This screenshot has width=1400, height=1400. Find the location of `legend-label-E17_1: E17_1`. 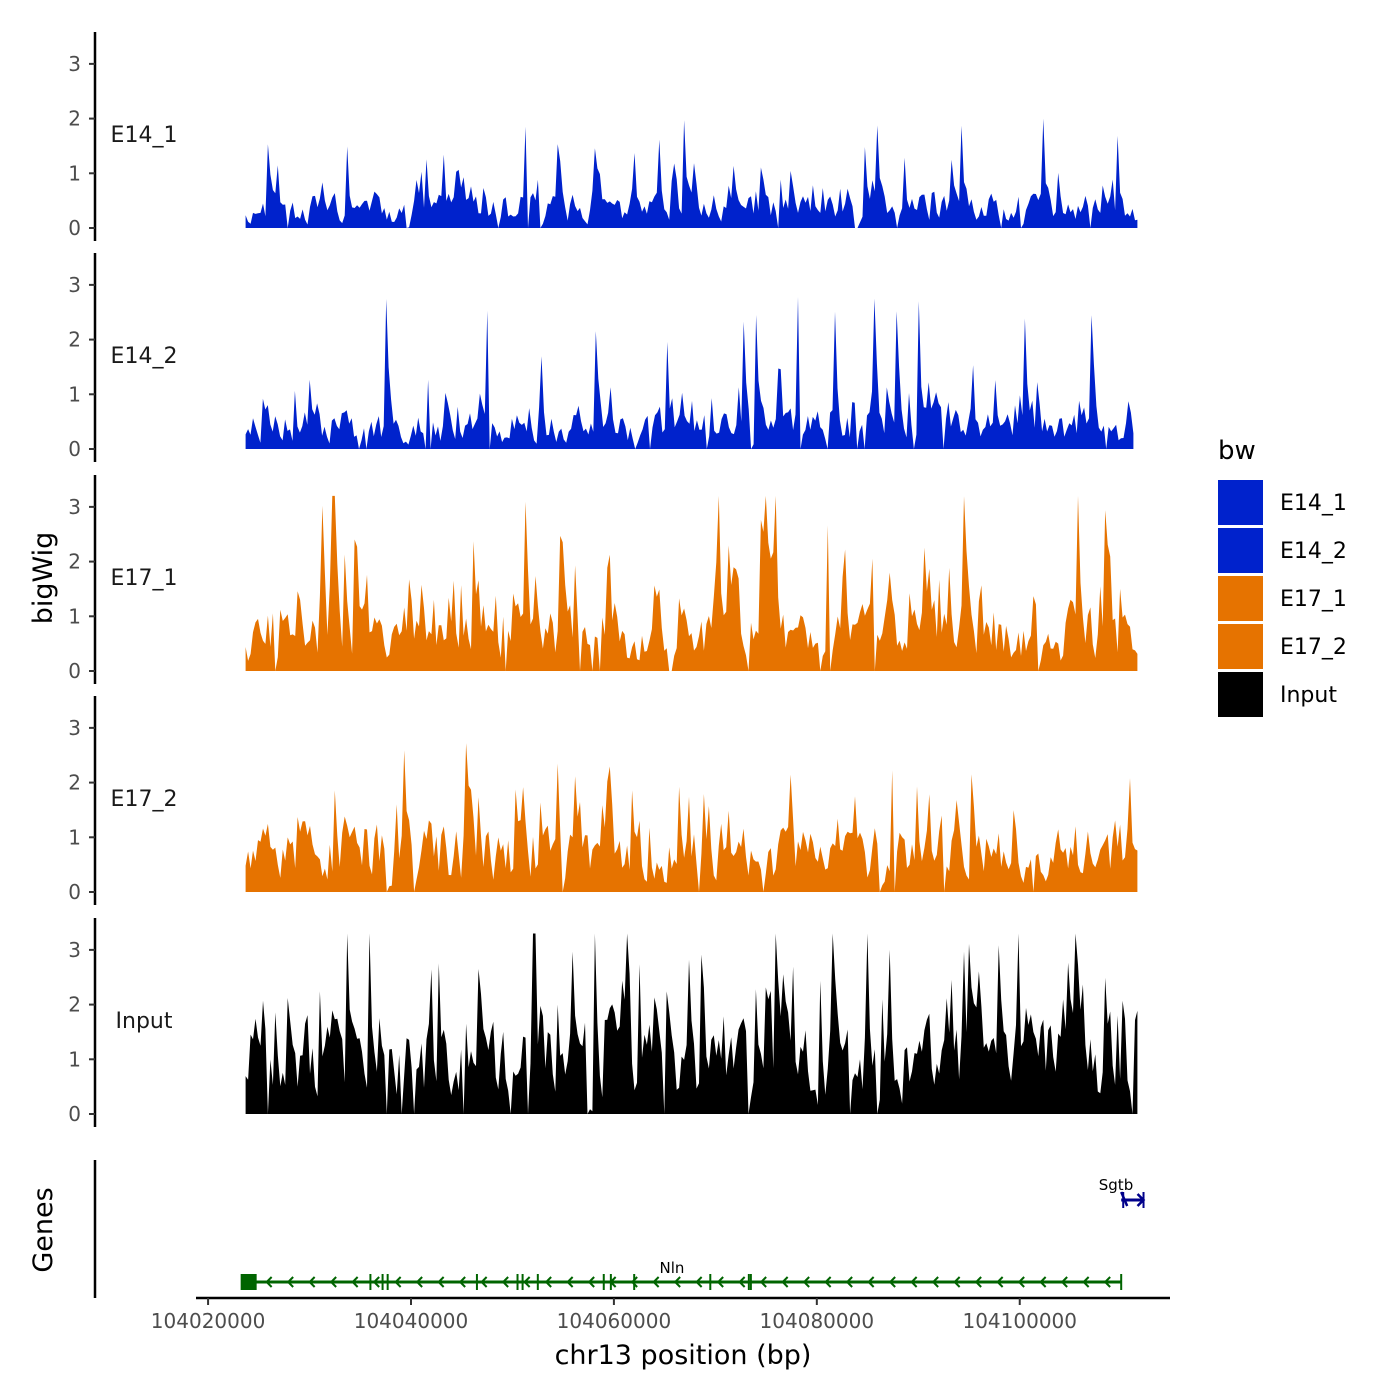

legend-label-E17_1: E17_1 is located at coordinates (1313, 599).